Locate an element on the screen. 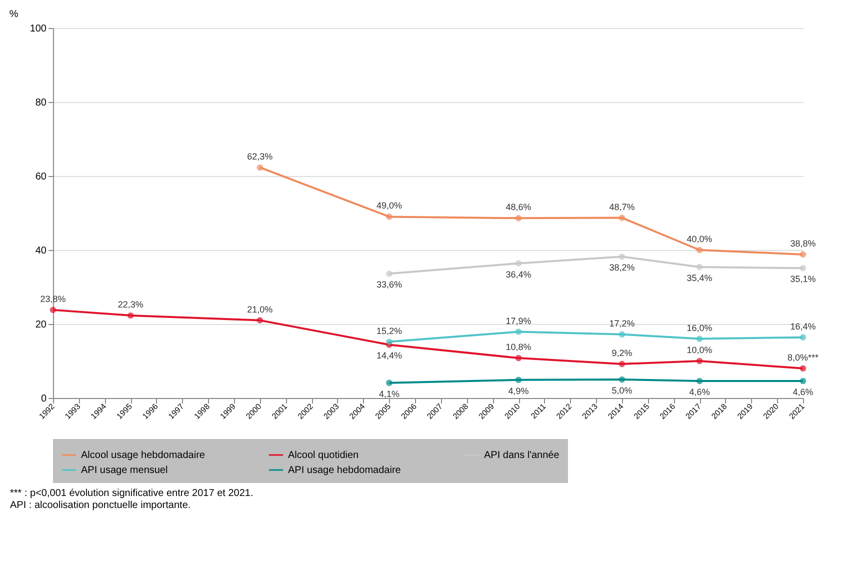  data-label: 5,0% is located at coordinates (622, 391).